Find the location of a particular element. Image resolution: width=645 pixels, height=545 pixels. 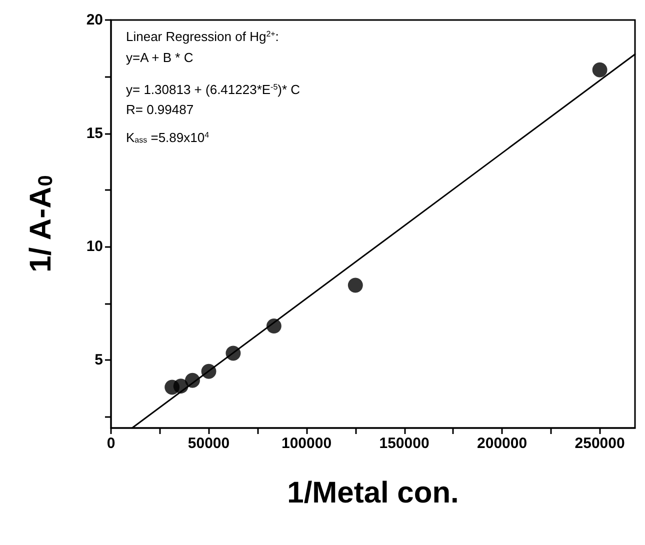

annotation: R= 0.99487 is located at coordinates (160, 109).